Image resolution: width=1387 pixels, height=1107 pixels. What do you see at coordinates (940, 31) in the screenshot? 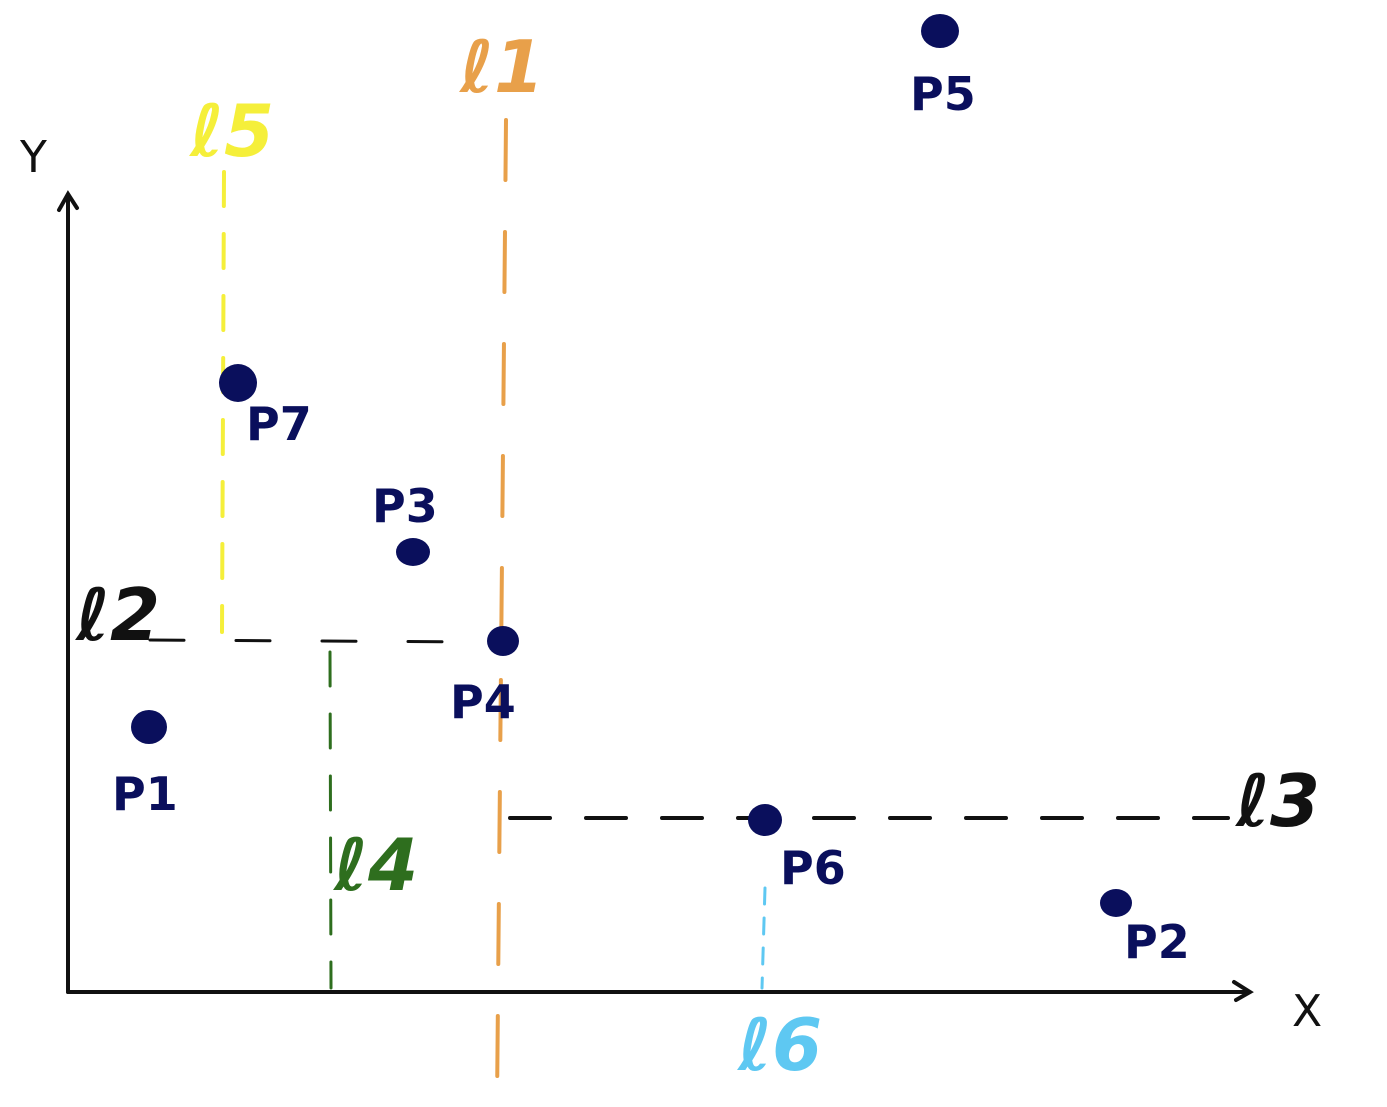
I see `point-p5` at bounding box center [940, 31].